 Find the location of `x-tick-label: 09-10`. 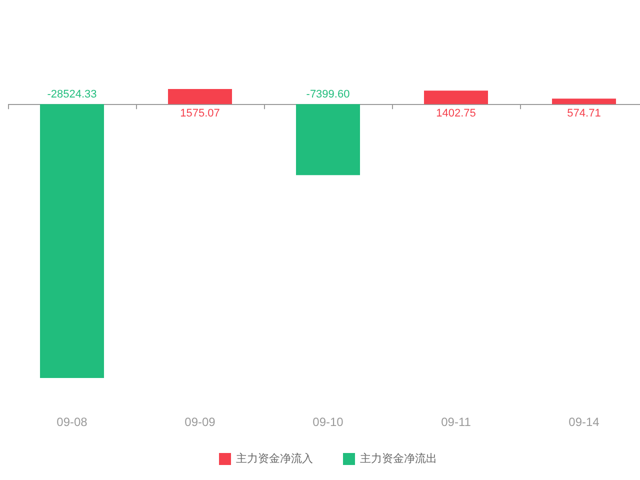

x-tick-label: 09-10 is located at coordinates (328, 422).